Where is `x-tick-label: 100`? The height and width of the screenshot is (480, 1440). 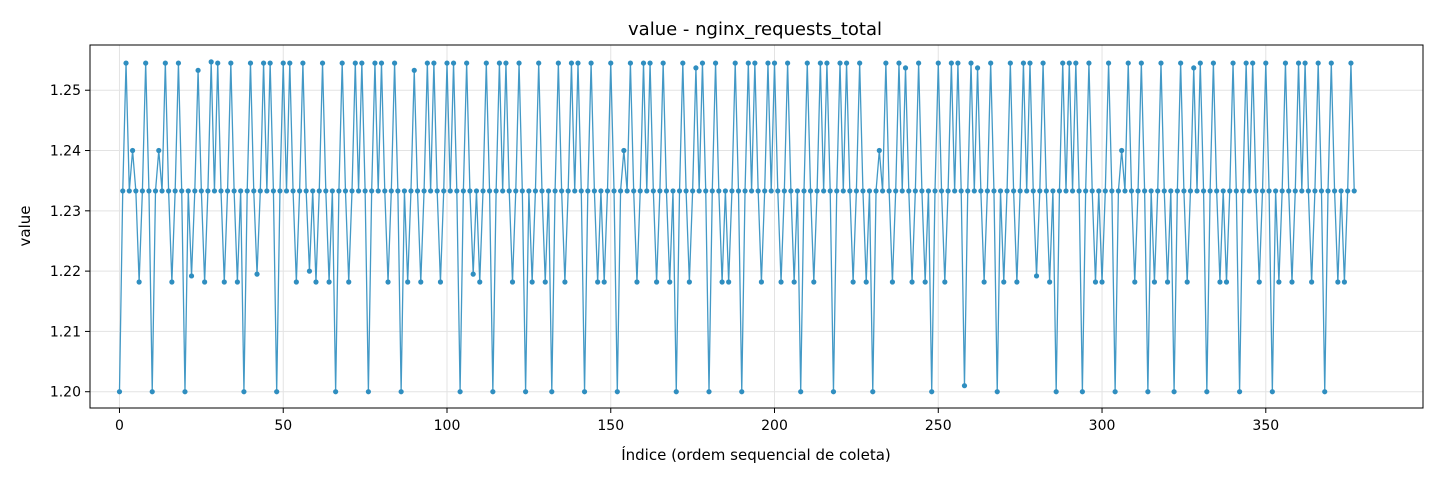
x-tick-label: 100 is located at coordinates (447, 426).